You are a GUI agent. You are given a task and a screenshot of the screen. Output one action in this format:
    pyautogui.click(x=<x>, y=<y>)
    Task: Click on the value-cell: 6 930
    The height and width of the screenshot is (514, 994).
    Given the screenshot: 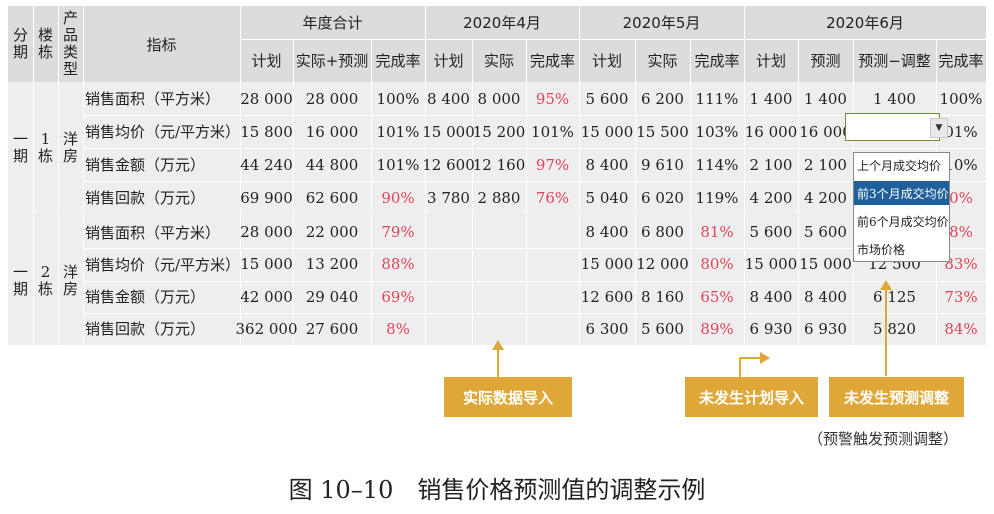 What is the action you would take?
    pyautogui.click(x=771, y=328)
    